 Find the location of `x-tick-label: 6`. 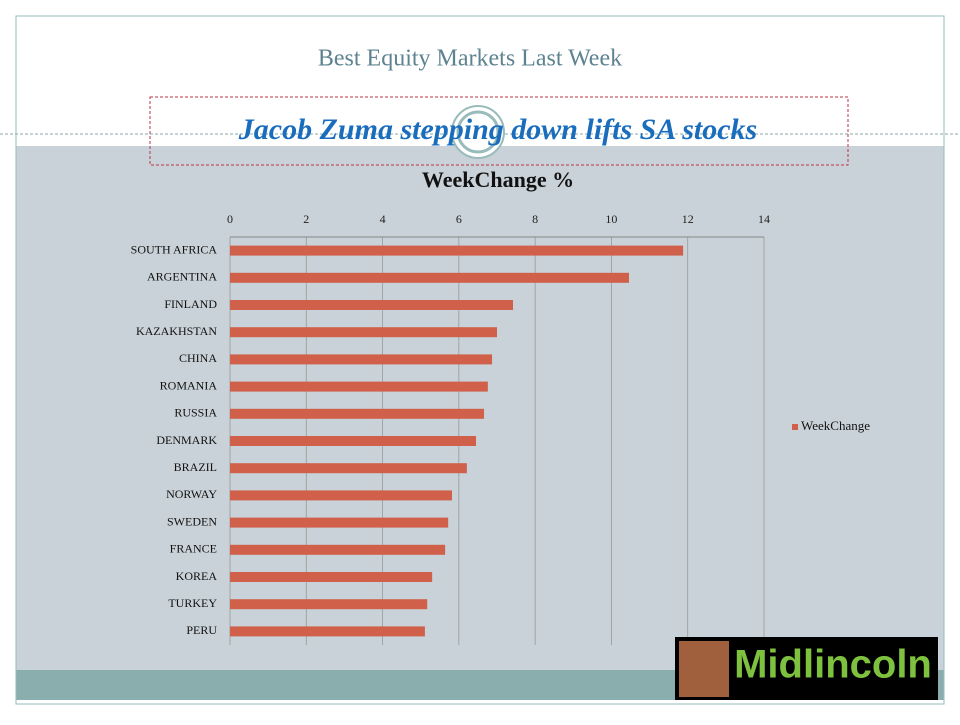

x-tick-label: 6 is located at coordinates (459, 219).